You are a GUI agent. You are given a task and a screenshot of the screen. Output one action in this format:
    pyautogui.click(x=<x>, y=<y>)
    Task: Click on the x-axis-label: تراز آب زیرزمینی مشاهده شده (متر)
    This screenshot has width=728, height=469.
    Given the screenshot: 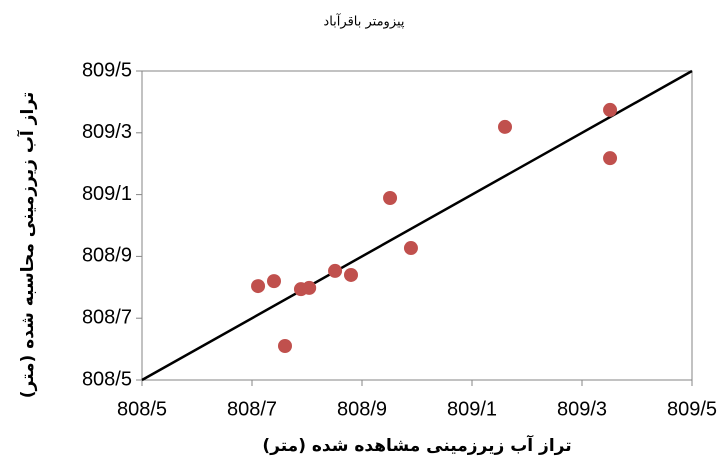 What is the action you would take?
    pyautogui.click(x=416, y=445)
    